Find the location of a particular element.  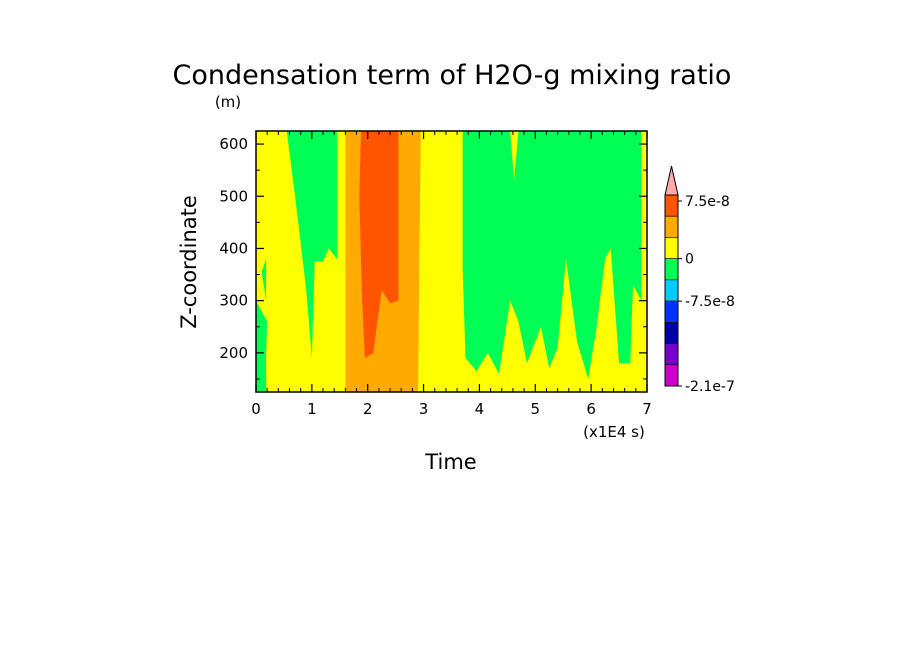

y-tick-label: 500 is located at coordinates (233, 196).